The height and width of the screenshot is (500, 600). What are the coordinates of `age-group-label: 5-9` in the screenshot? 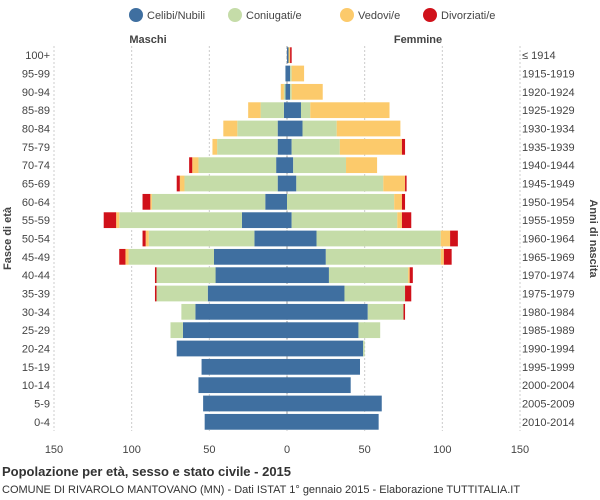 It's located at (42, 405).